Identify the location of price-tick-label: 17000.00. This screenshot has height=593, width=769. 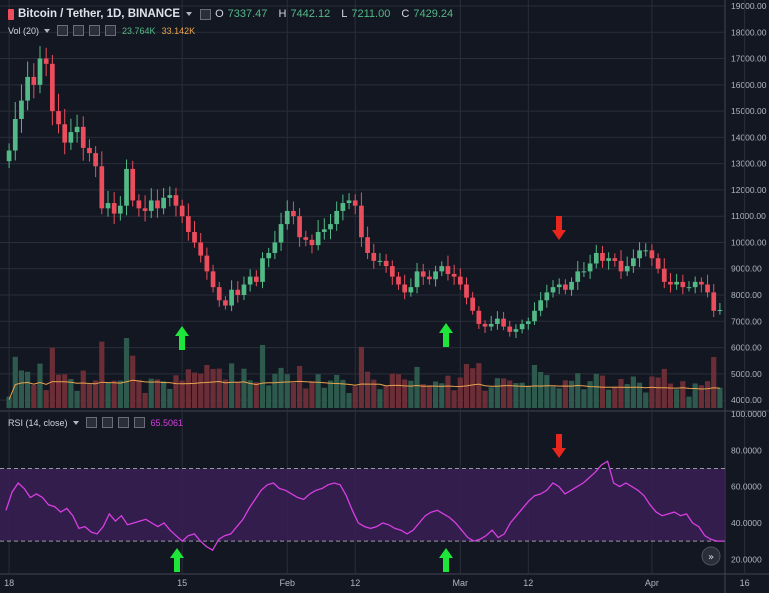
(749, 59).